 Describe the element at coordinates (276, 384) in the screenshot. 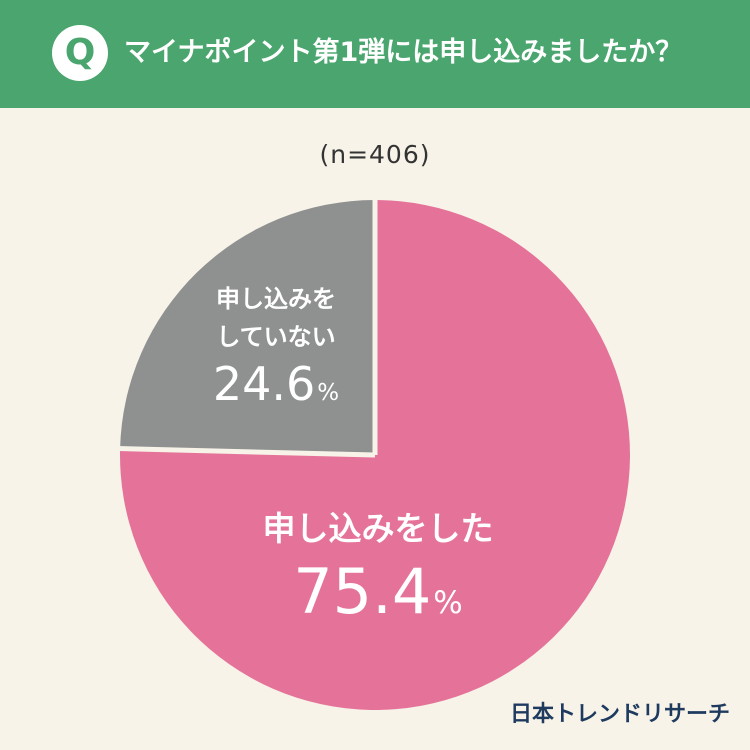

I see `slice-value-1: 24.6%` at that location.